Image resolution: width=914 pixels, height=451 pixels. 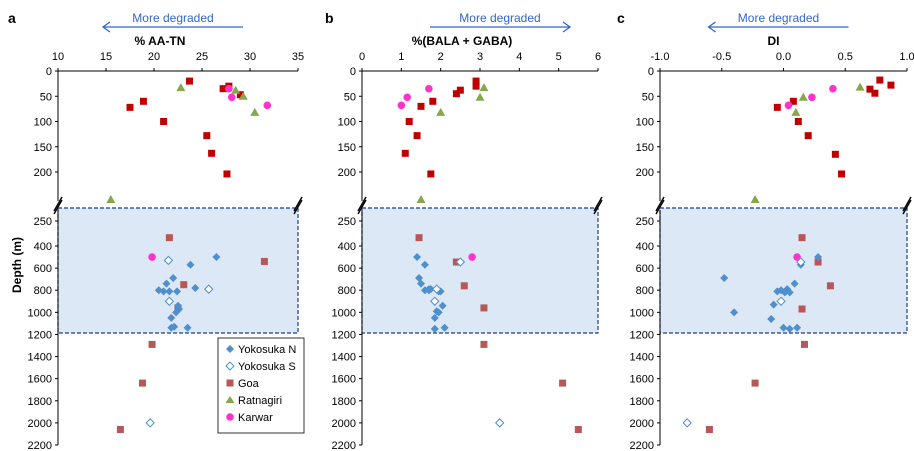 I want to click on y-tick-label: 1200, so click(x=642, y=335).